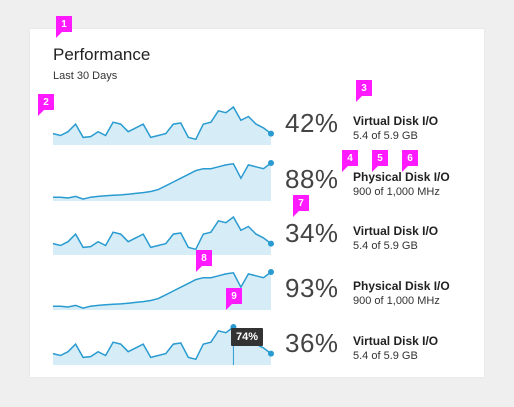  Describe the element at coordinates (247, 337) in the screenshot. I see `hover-tooltip: 74%` at that location.